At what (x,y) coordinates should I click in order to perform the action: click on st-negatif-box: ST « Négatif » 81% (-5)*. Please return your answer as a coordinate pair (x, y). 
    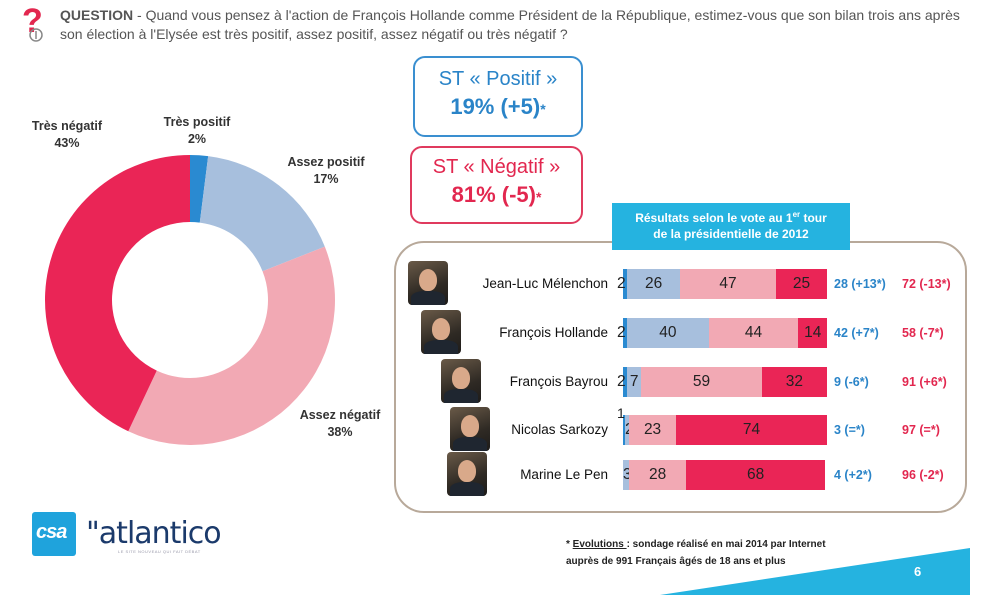
    Looking at the image, I should click on (496, 185).